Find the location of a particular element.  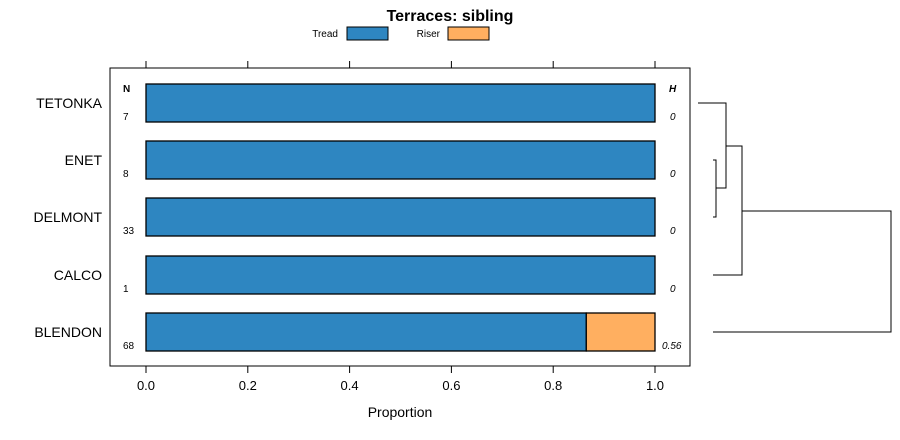

h-column: H 0 0 0 0 0.56 is located at coordinates (672, 218).